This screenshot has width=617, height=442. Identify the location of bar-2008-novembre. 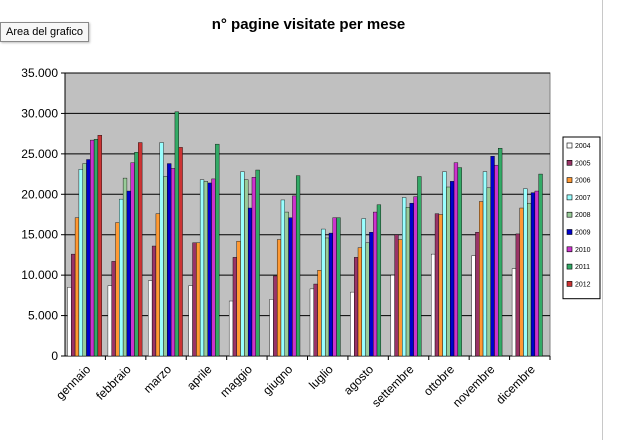
(488, 272).